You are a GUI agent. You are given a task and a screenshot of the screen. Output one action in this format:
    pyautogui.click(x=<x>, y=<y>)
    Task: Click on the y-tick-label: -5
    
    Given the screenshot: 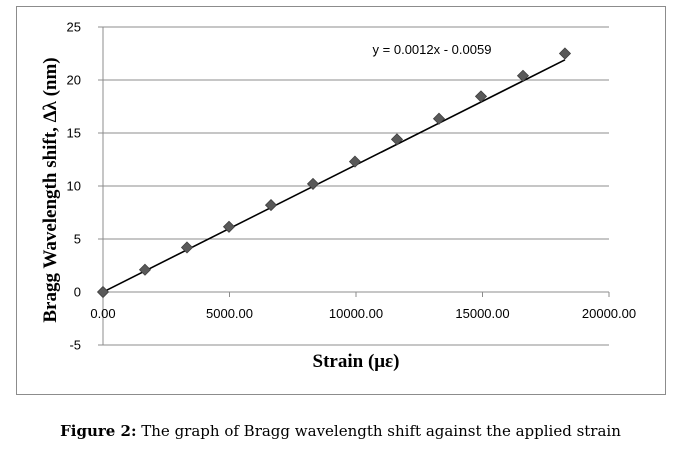 What is the action you would take?
    pyautogui.click(x=75, y=345)
    